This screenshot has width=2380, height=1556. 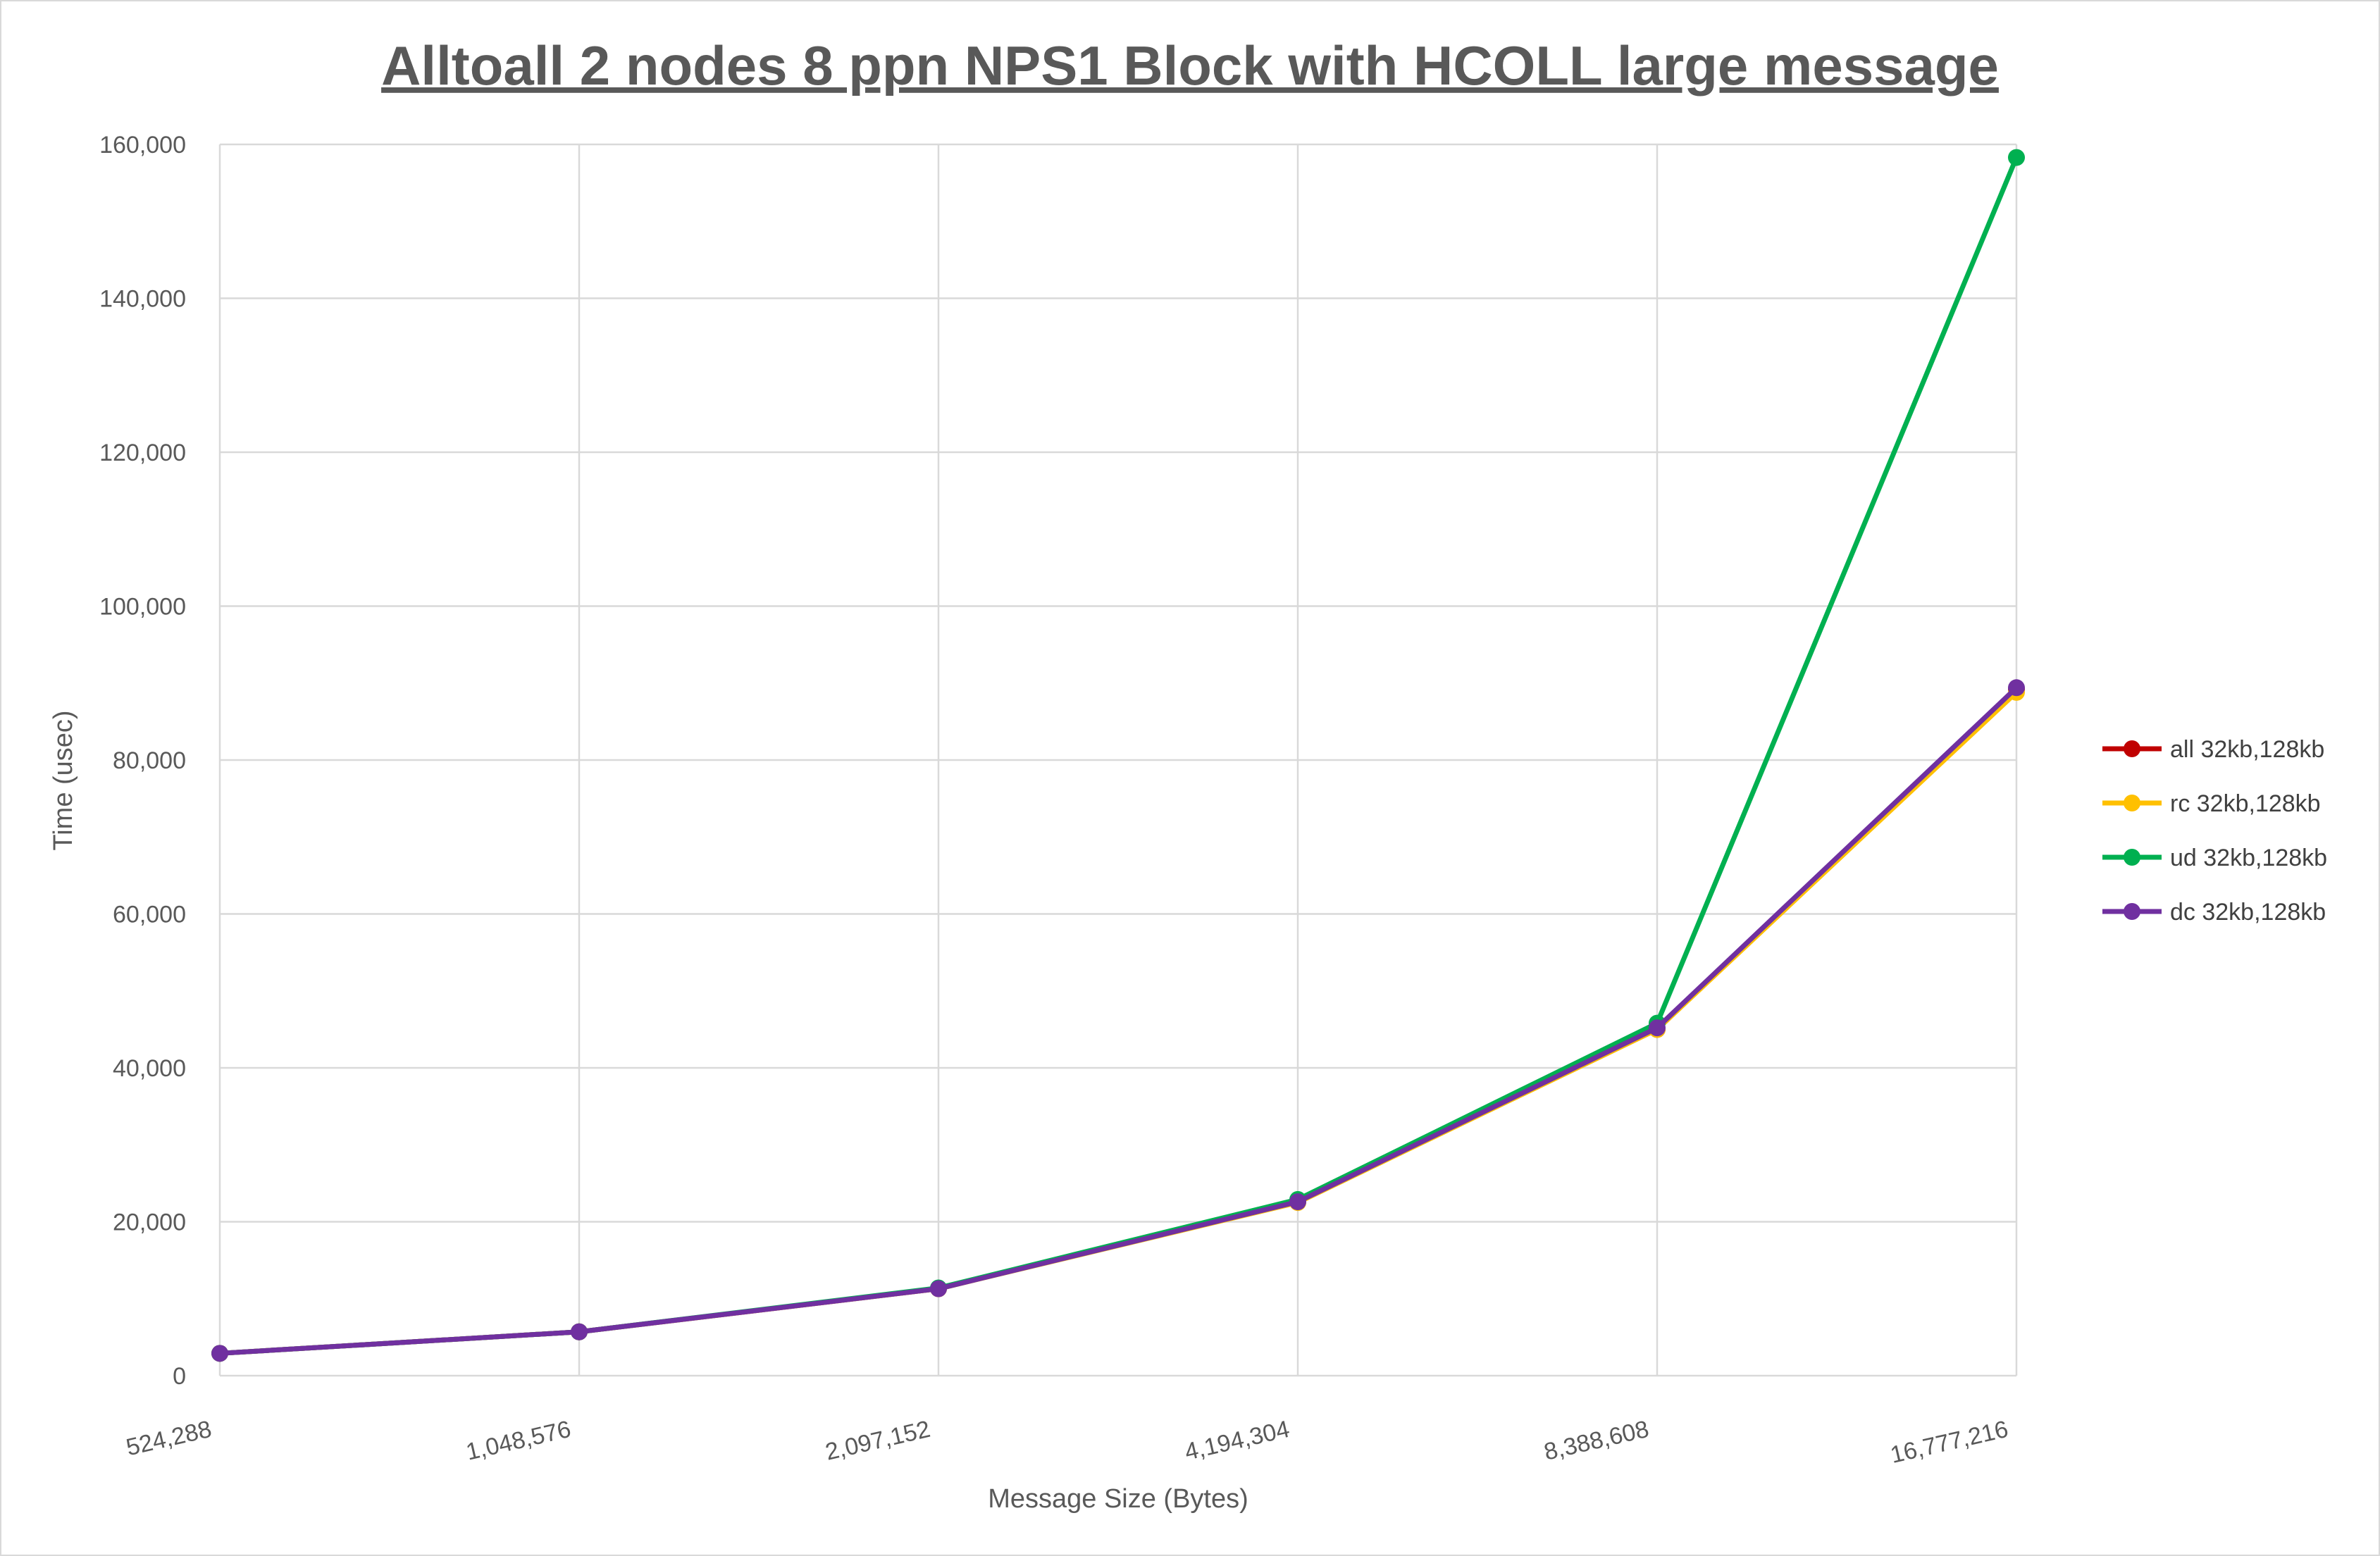 What do you see at coordinates (519, 1441) in the screenshot?
I see `x-tick-label: 1,048,576` at bounding box center [519, 1441].